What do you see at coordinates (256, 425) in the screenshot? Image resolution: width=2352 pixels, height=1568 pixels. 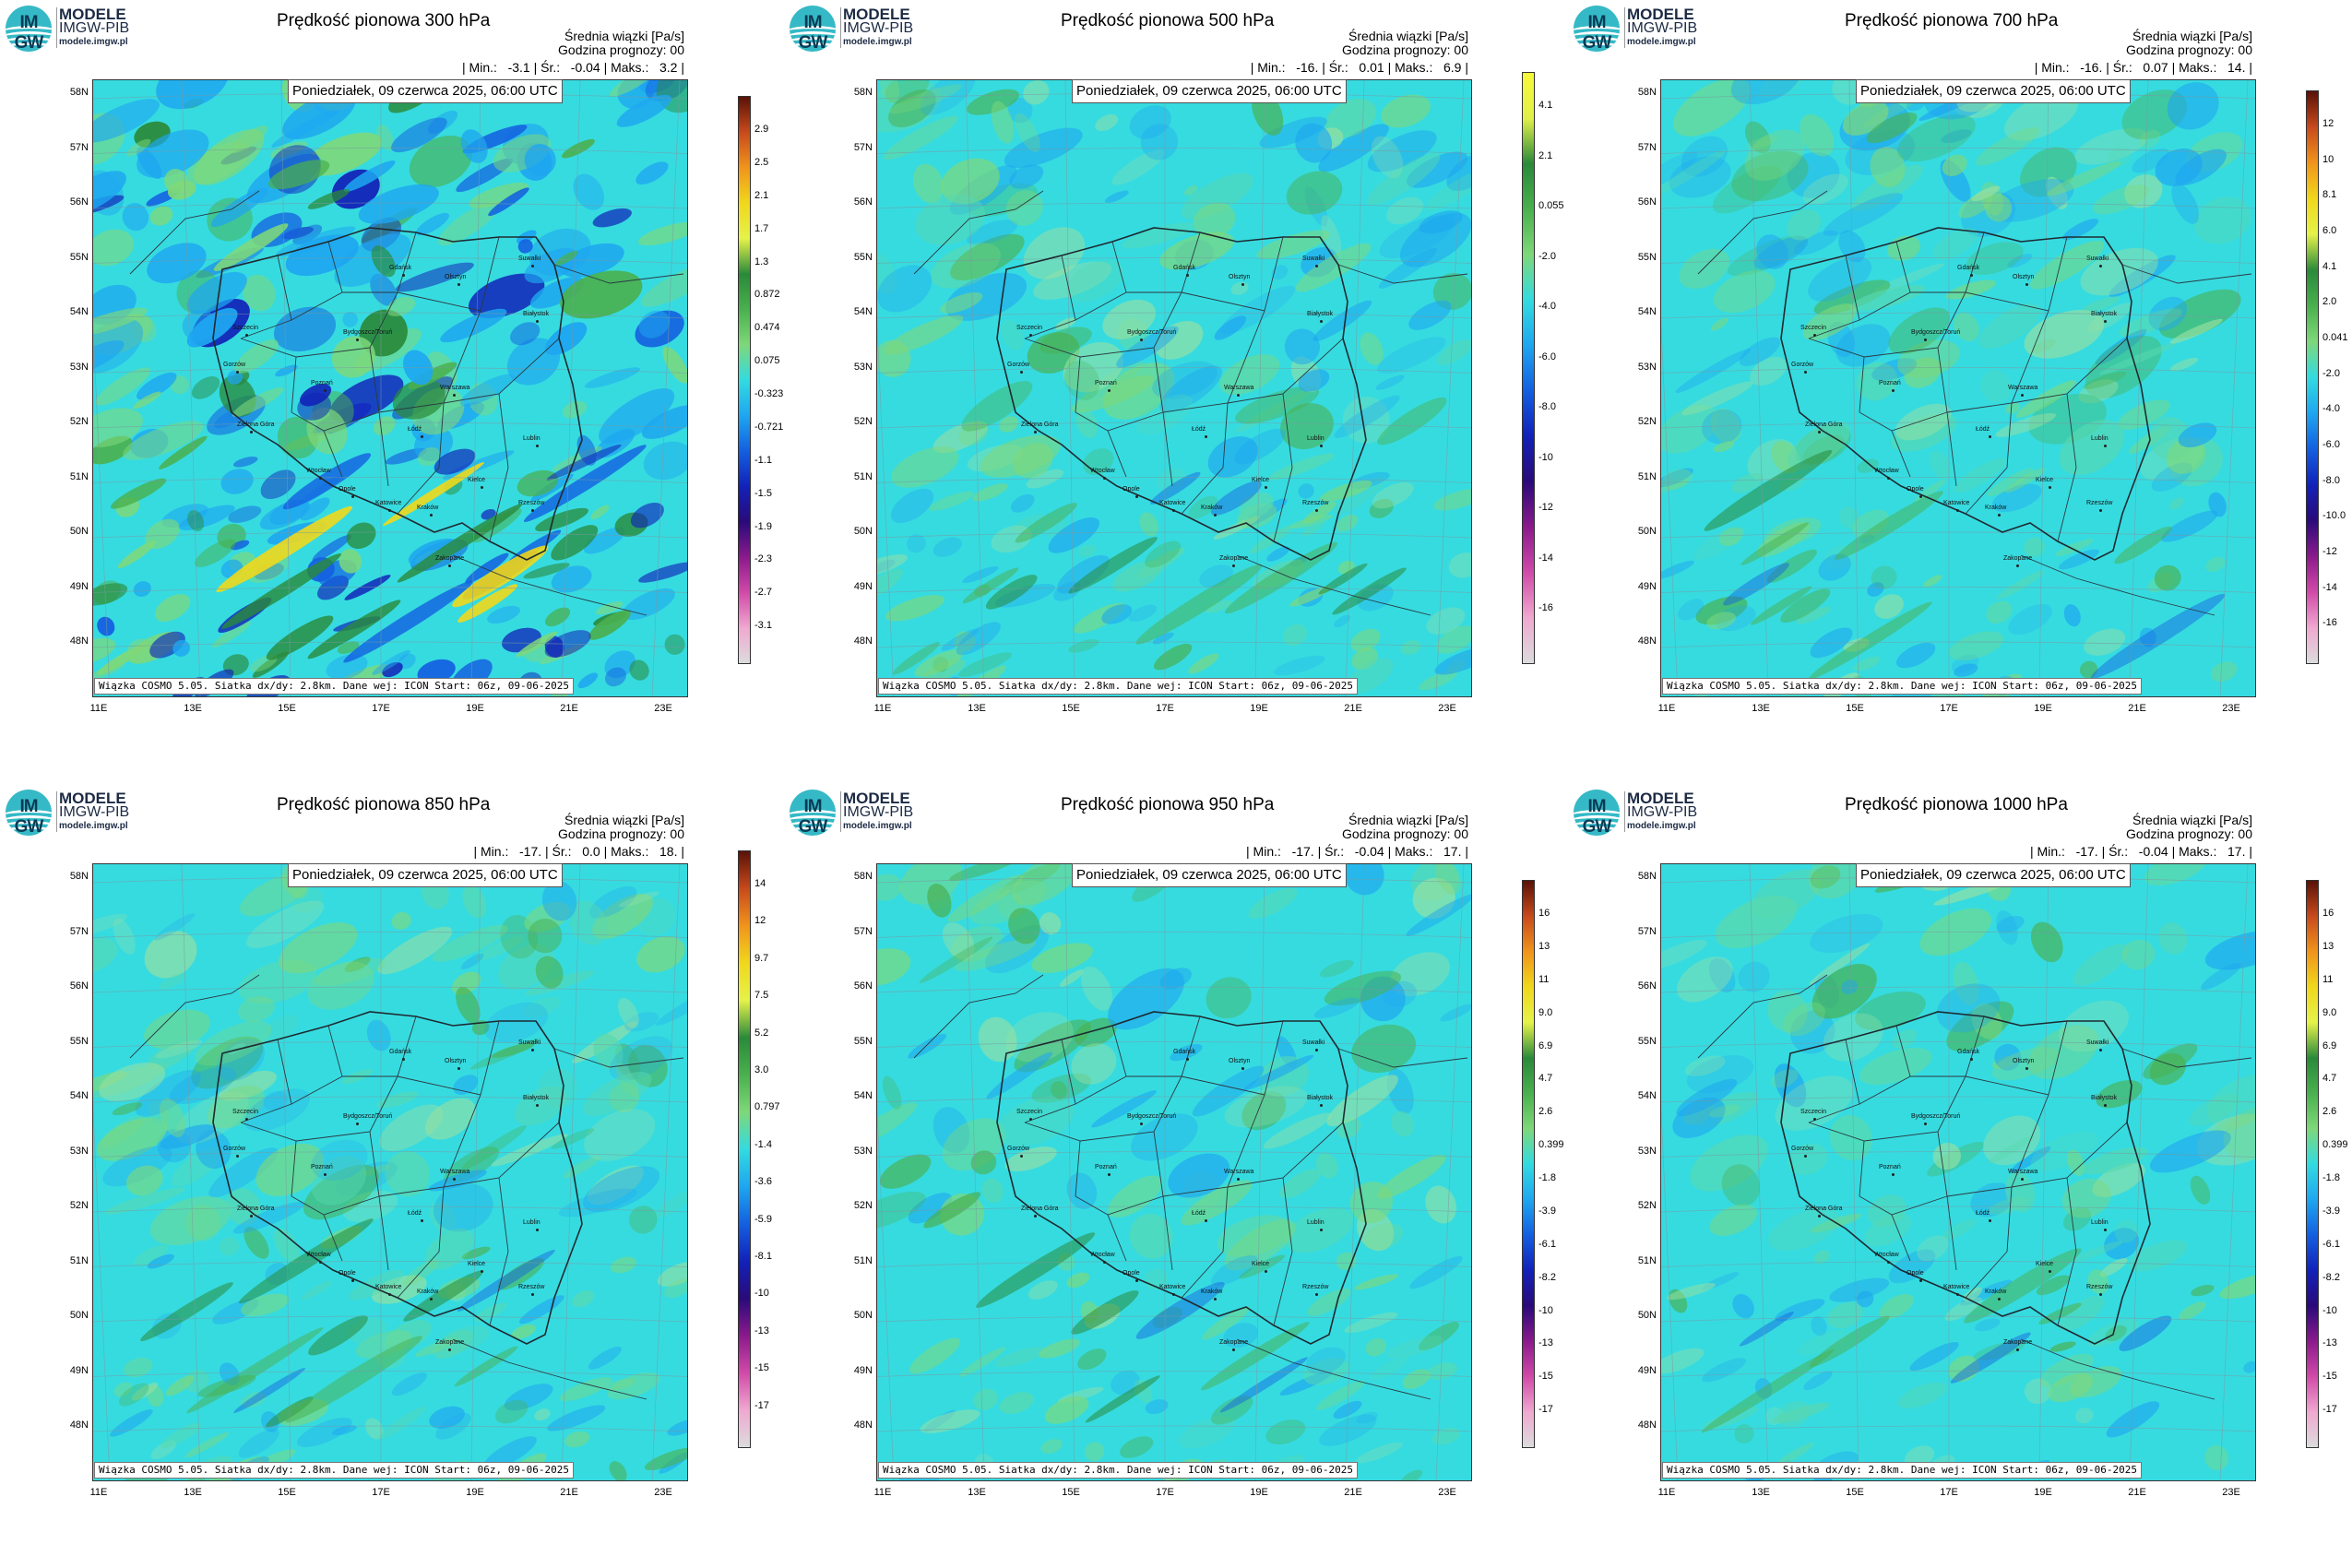 I see `city-label: Zielona Góra` at bounding box center [256, 425].